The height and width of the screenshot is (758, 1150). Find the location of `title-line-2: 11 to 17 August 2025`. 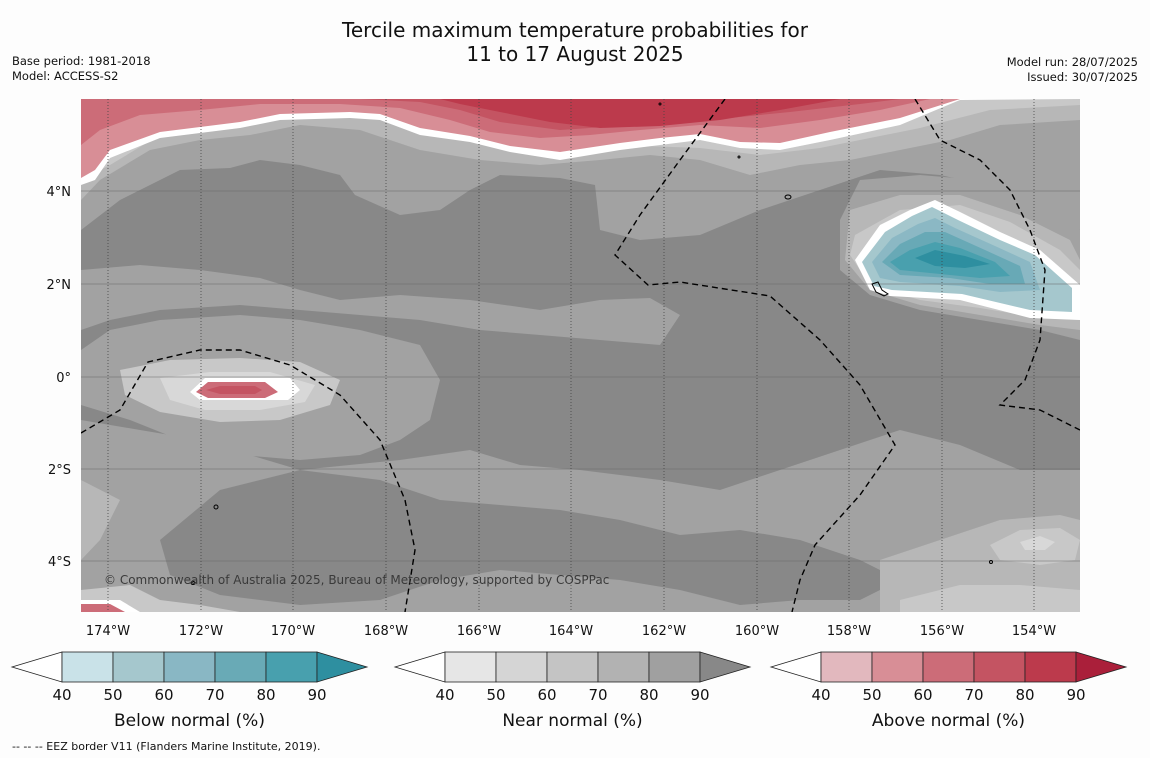

title-line-2: 11 to 17 August 2025 is located at coordinates (575, 54).